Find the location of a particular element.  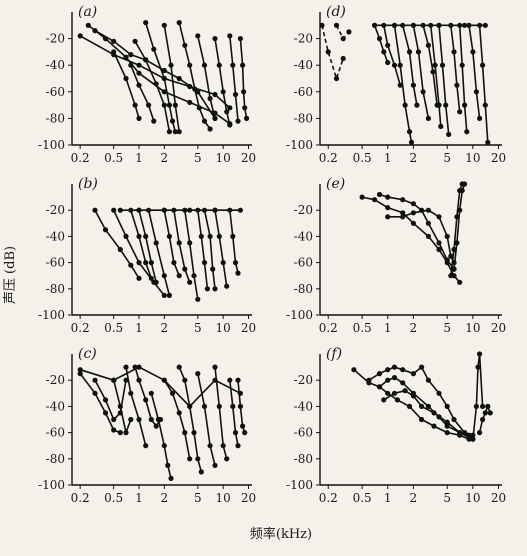

x-tick-label: 20 is located at coordinates (248, 498).